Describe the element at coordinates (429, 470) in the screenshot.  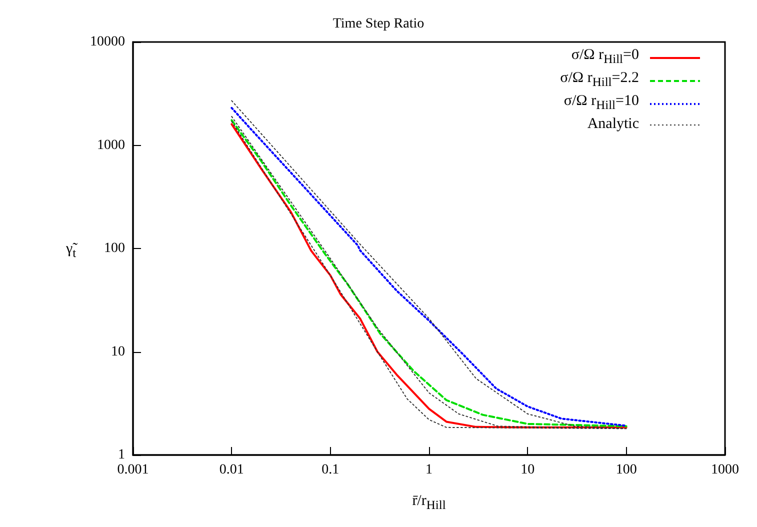
I see `x-tick-label: 1` at that location.